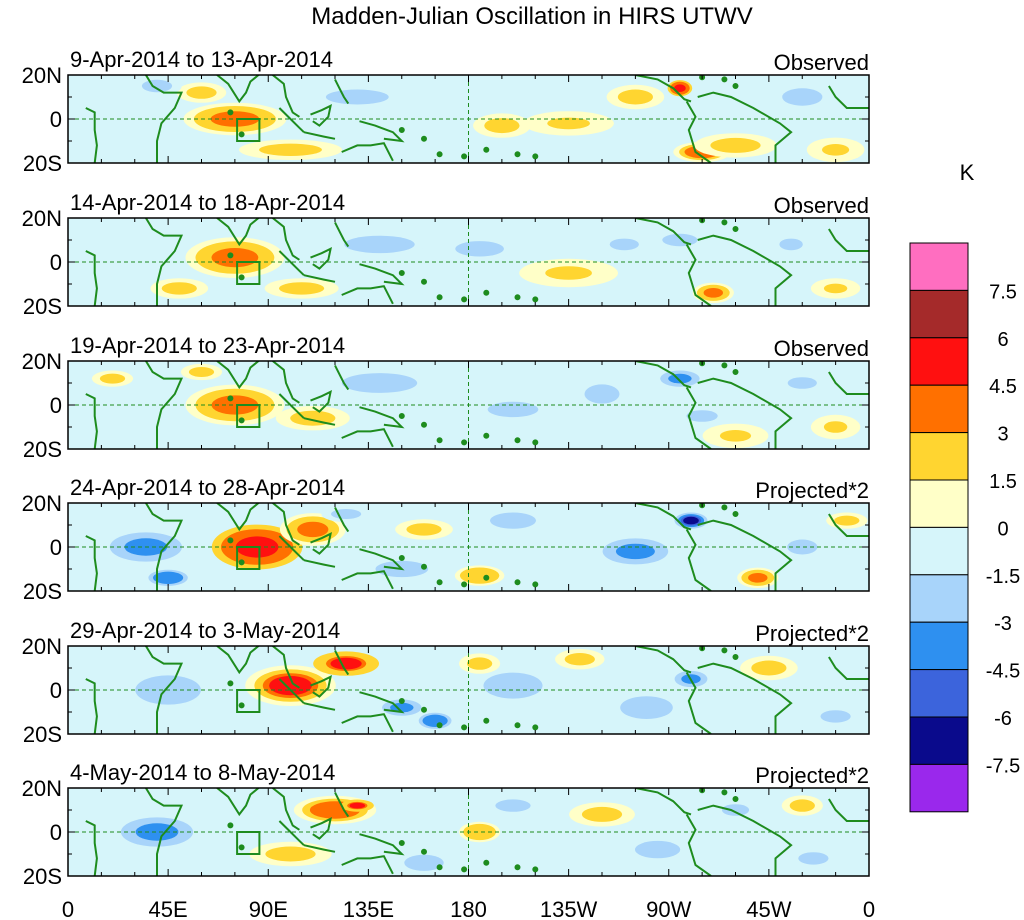  Describe the element at coordinates (207, 345) in the screenshot. I see `panel-date-label: 19-Apr-2014 to 23-Apr-2014` at that location.